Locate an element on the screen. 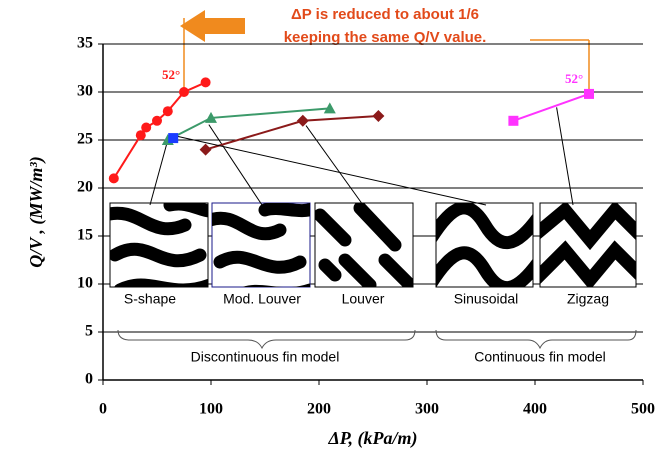  legend-label: Louver is located at coordinates (363, 299).